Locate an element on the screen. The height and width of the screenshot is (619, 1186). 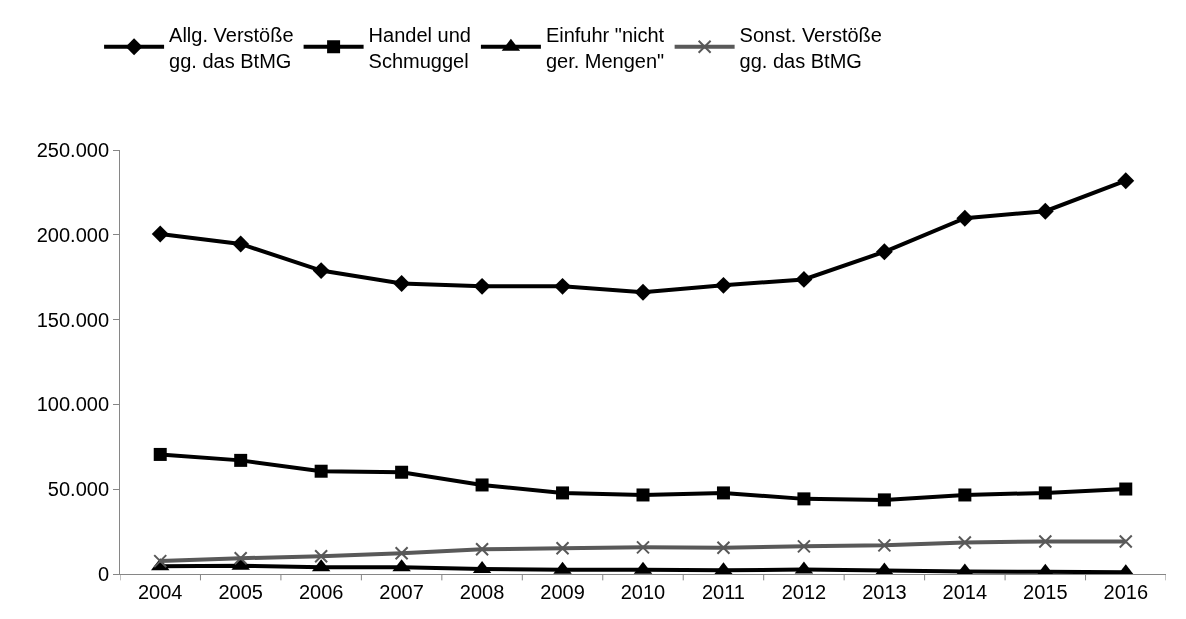
x-tick-label: 2014 is located at coordinates (965, 592).